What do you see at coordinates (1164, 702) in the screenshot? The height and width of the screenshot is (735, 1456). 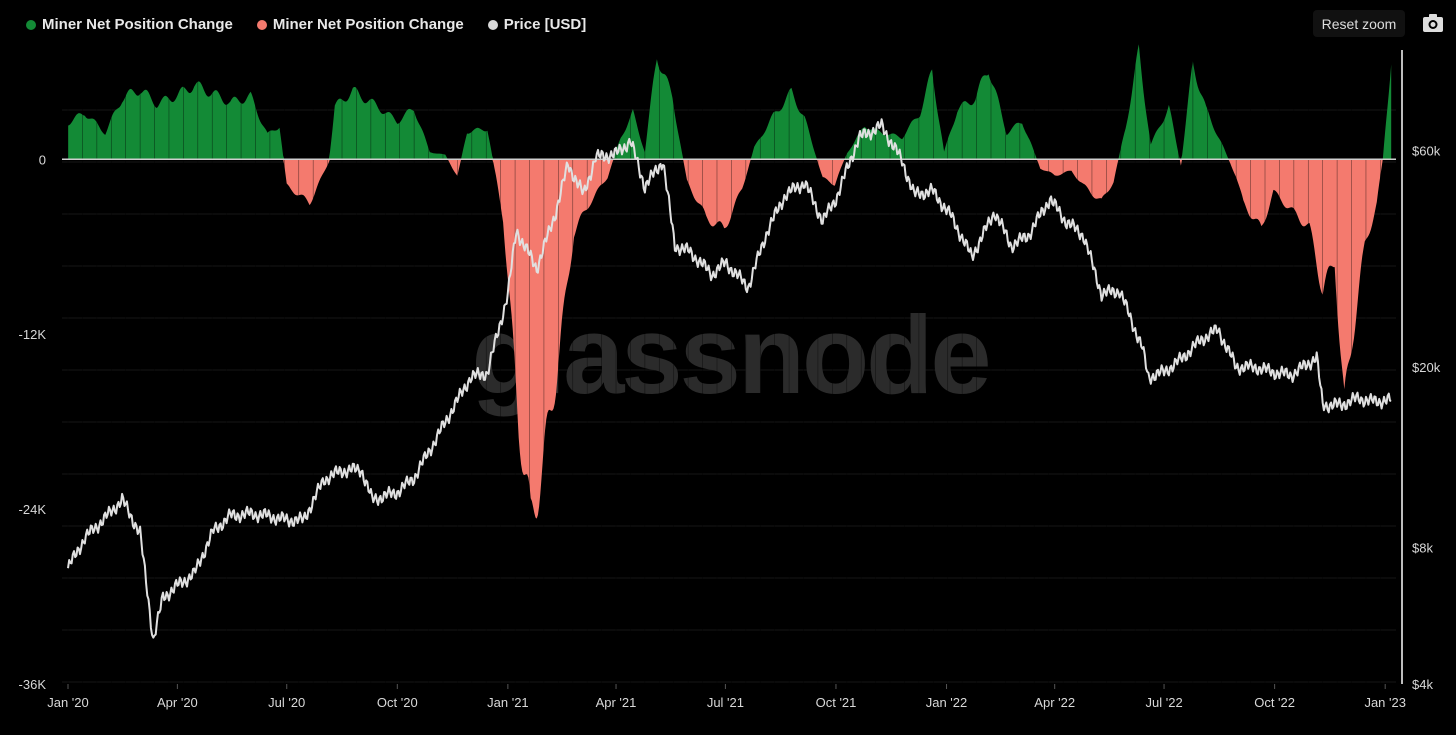 I see `x-tick-label: Jul '22` at bounding box center [1164, 702].